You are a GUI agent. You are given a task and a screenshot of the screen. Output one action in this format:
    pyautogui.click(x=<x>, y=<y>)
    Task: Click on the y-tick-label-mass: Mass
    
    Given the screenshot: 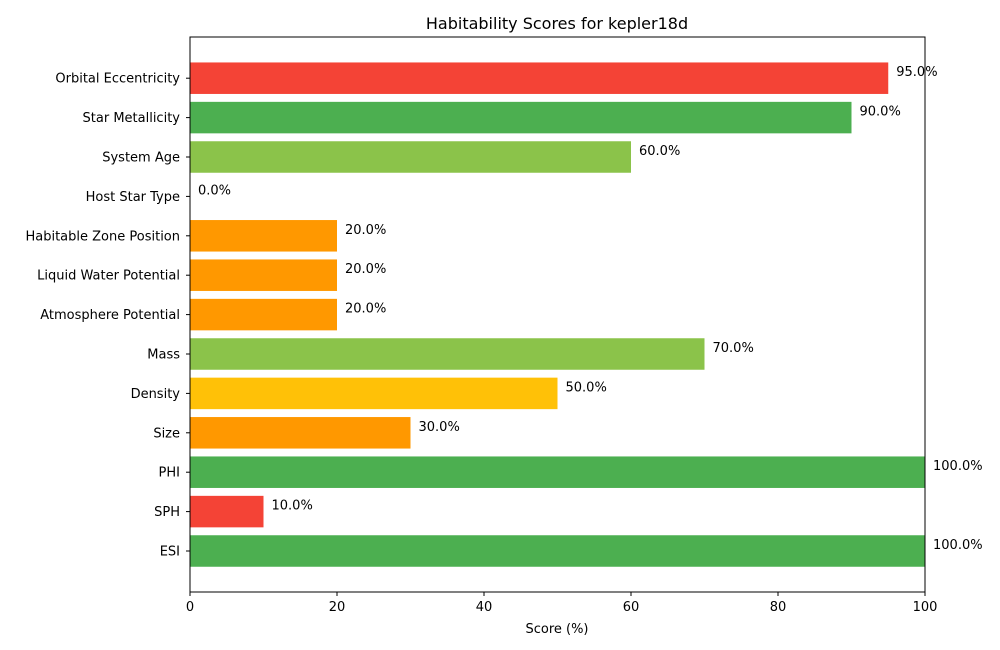 What is the action you would take?
    pyautogui.click(x=163, y=355)
    